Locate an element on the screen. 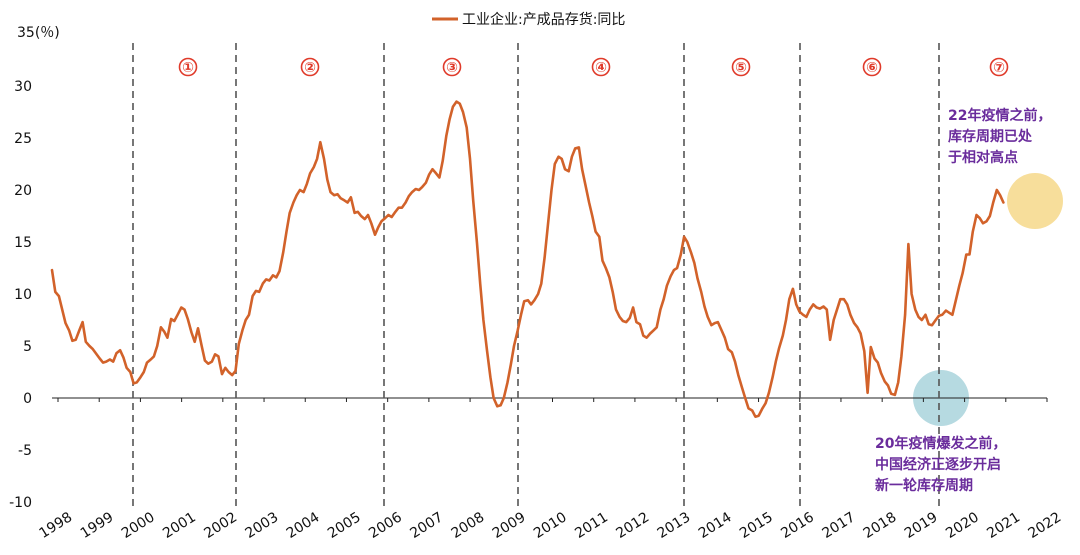 The height and width of the screenshot is (555, 1080). y-tick-label: 10 is located at coordinates (23, 295).